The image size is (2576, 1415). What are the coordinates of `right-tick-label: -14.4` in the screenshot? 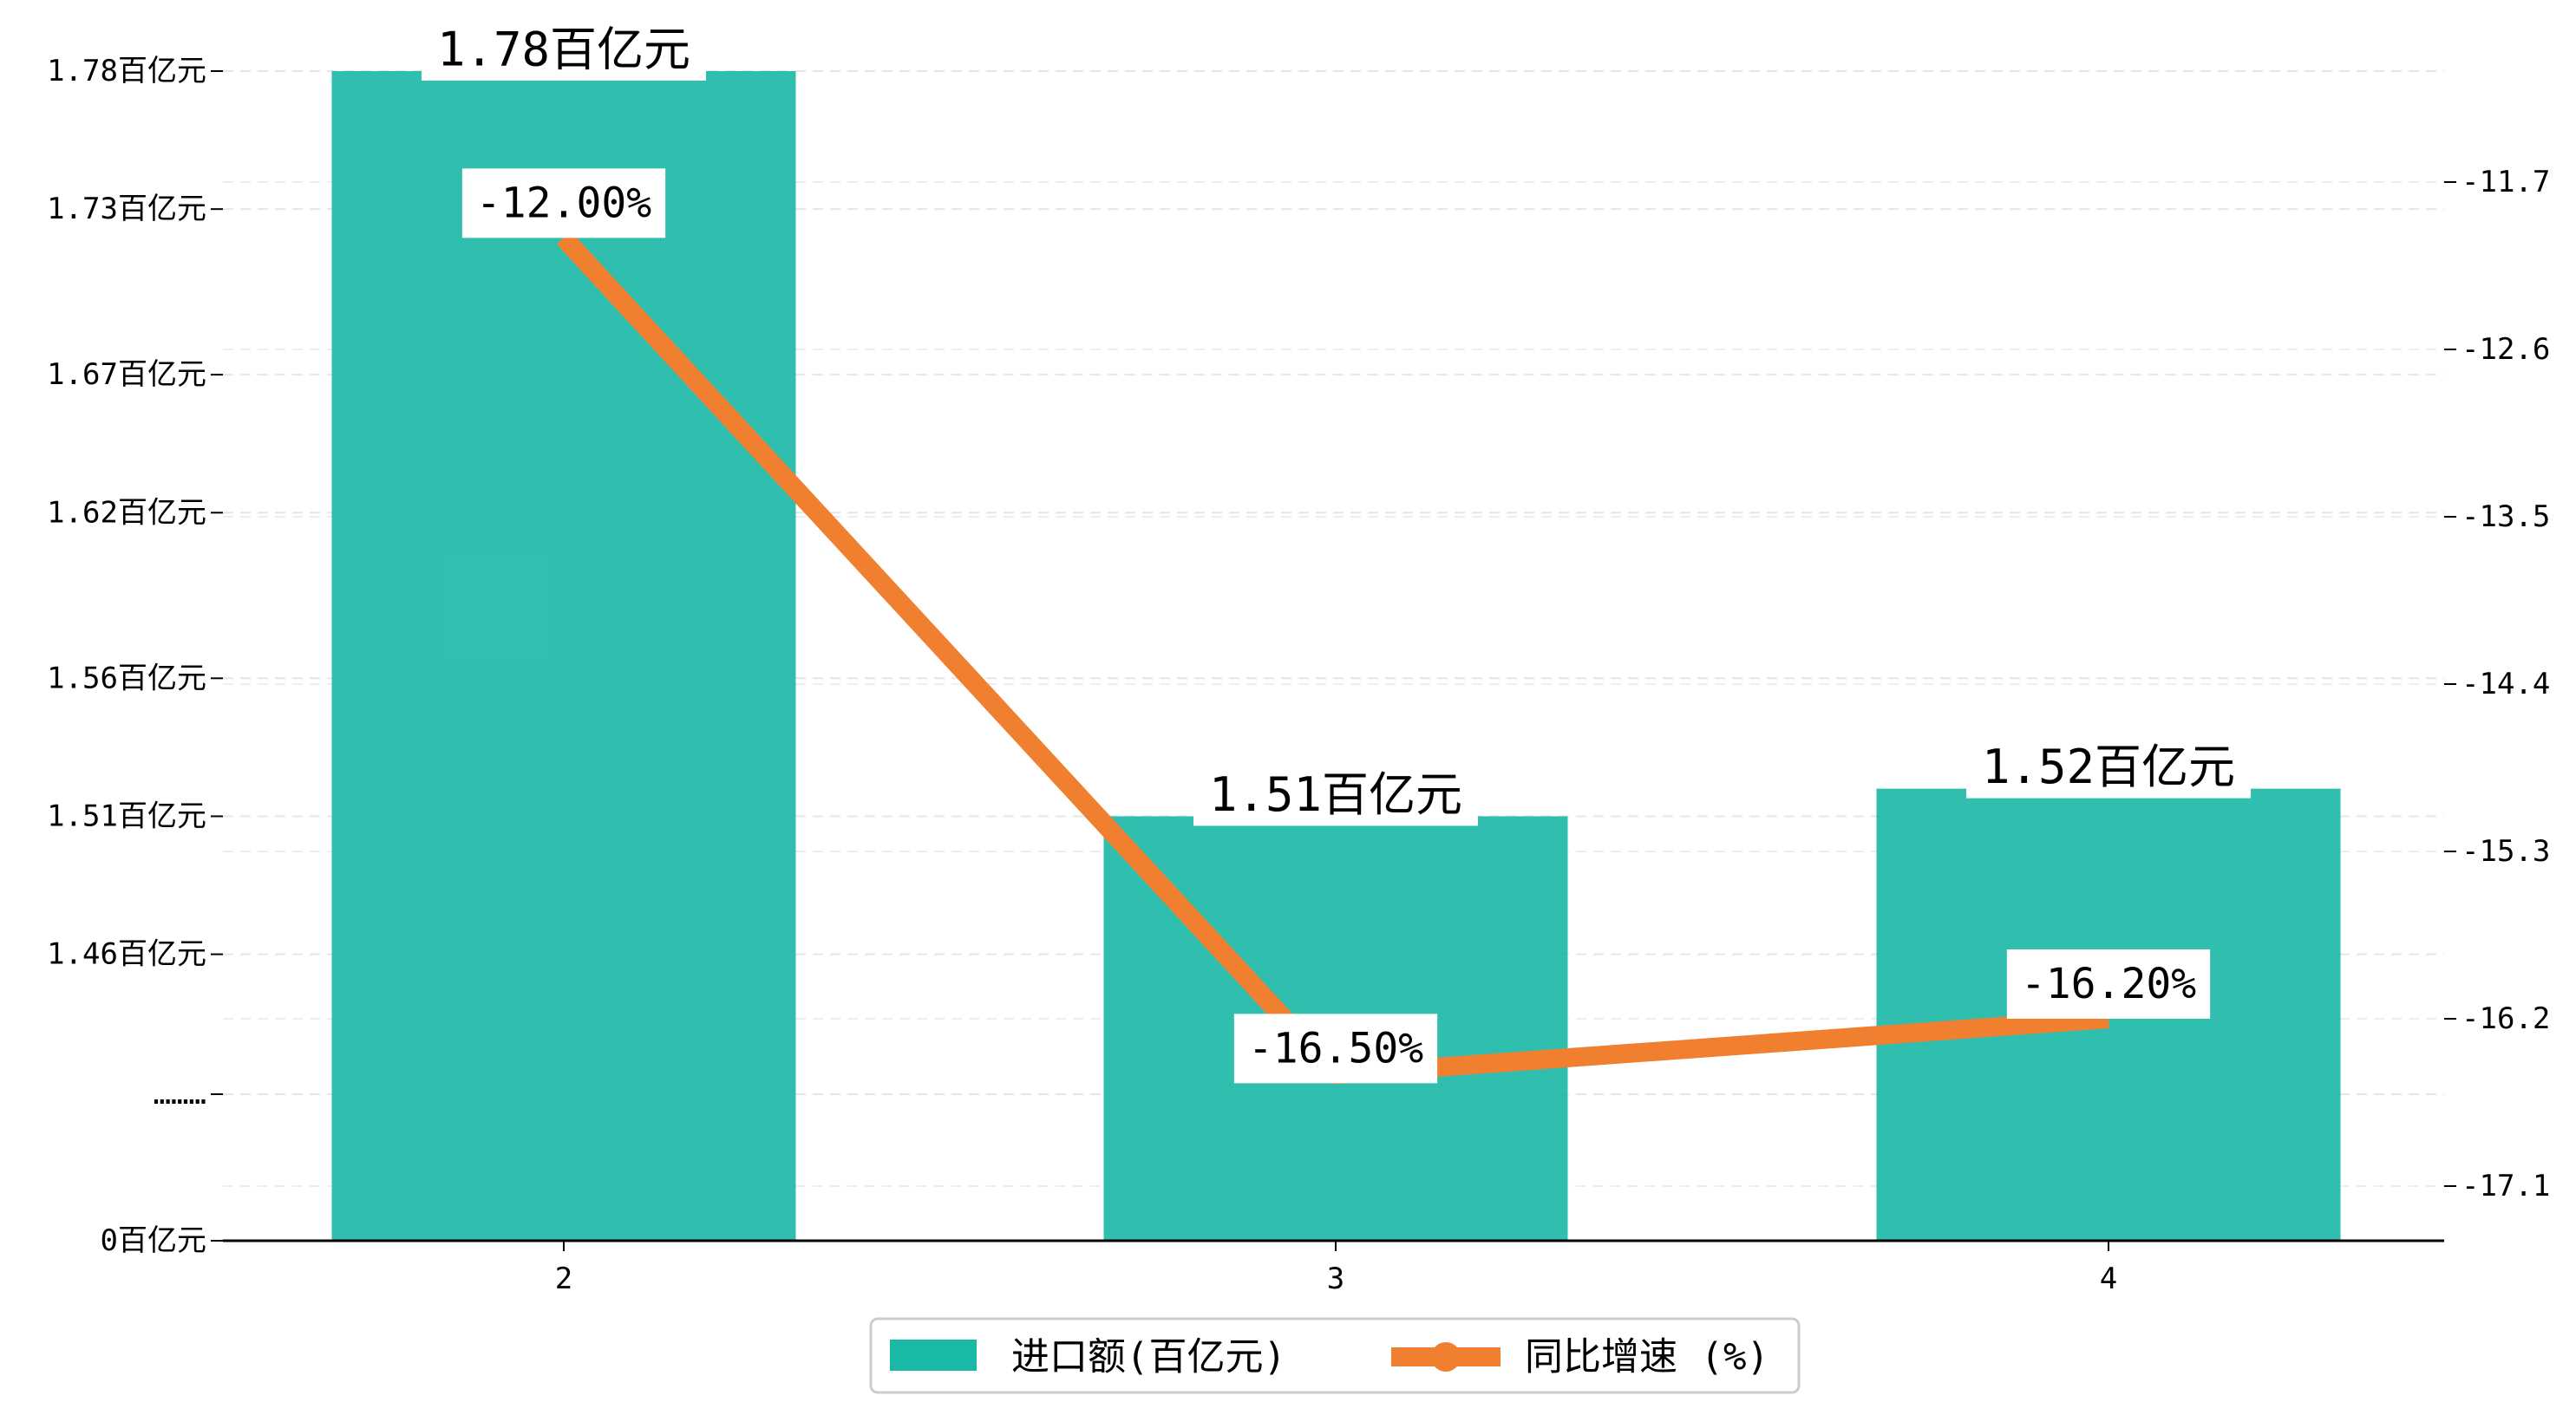 It's located at (2506, 684).